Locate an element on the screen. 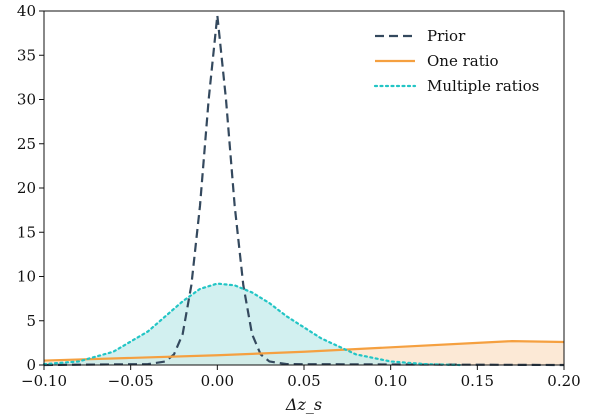 The image size is (591, 418). y-tick-label: 5 is located at coordinates (31, 321).